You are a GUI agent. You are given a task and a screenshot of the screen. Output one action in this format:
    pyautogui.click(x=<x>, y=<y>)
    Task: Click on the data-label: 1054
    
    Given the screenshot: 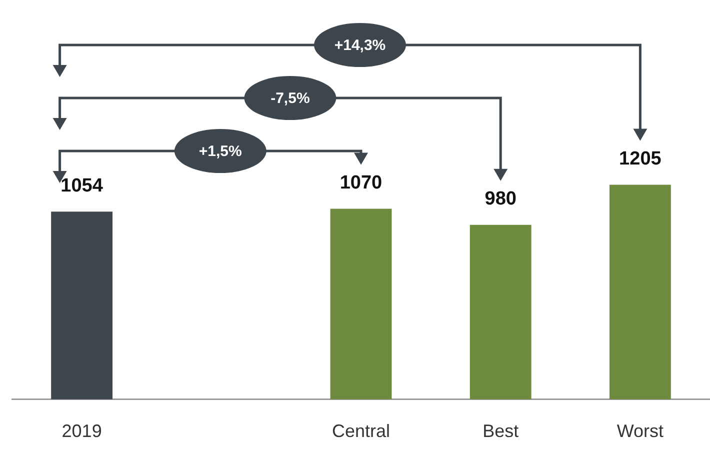 What is the action you would take?
    pyautogui.click(x=82, y=185)
    